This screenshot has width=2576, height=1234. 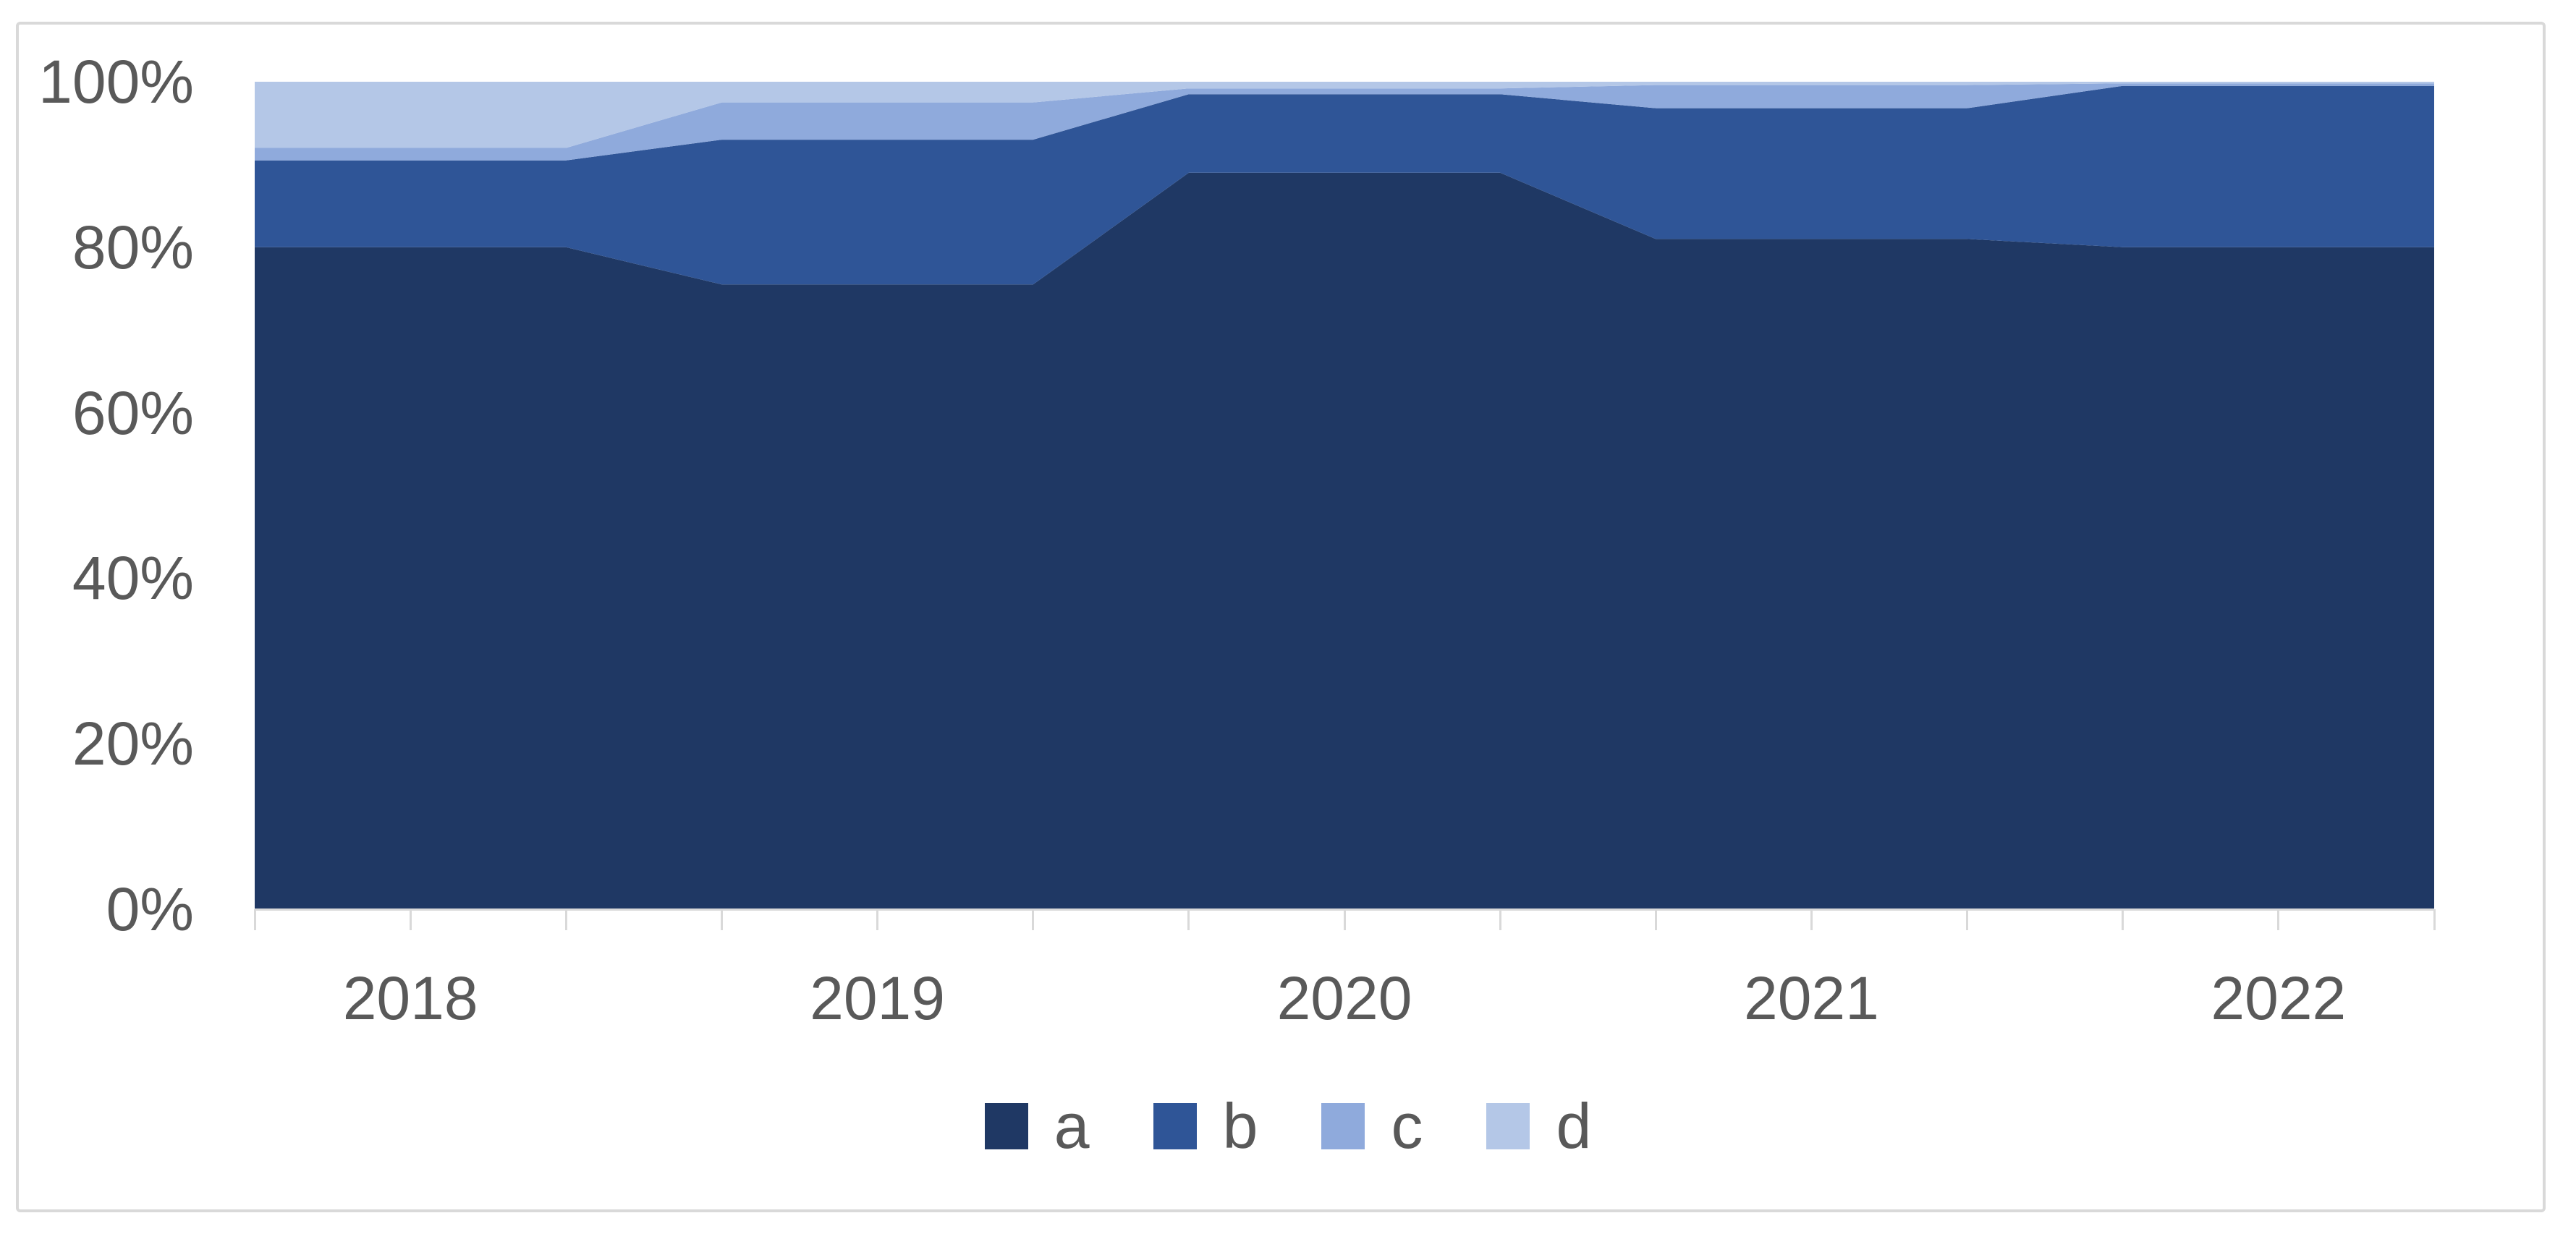 I want to click on x-axis-label-2020: 2020, so click(x=1344, y=998).